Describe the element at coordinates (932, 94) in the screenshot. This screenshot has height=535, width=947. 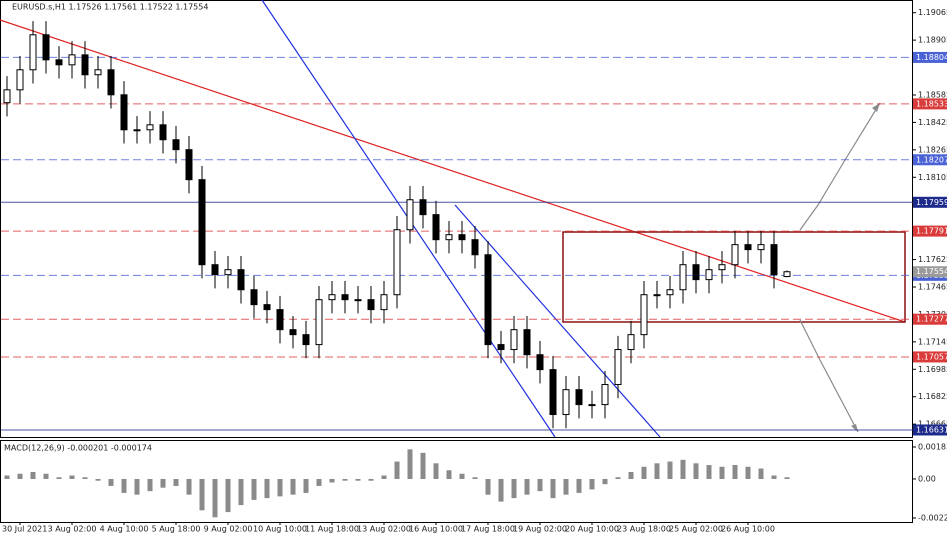
I see `y-tick-label: 1.18585` at that location.